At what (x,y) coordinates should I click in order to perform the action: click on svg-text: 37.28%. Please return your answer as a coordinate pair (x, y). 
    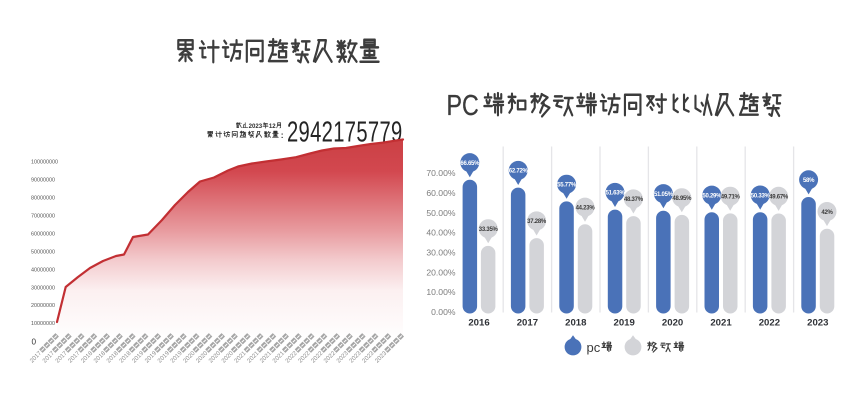
    Looking at the image, I should click on (537, 222).